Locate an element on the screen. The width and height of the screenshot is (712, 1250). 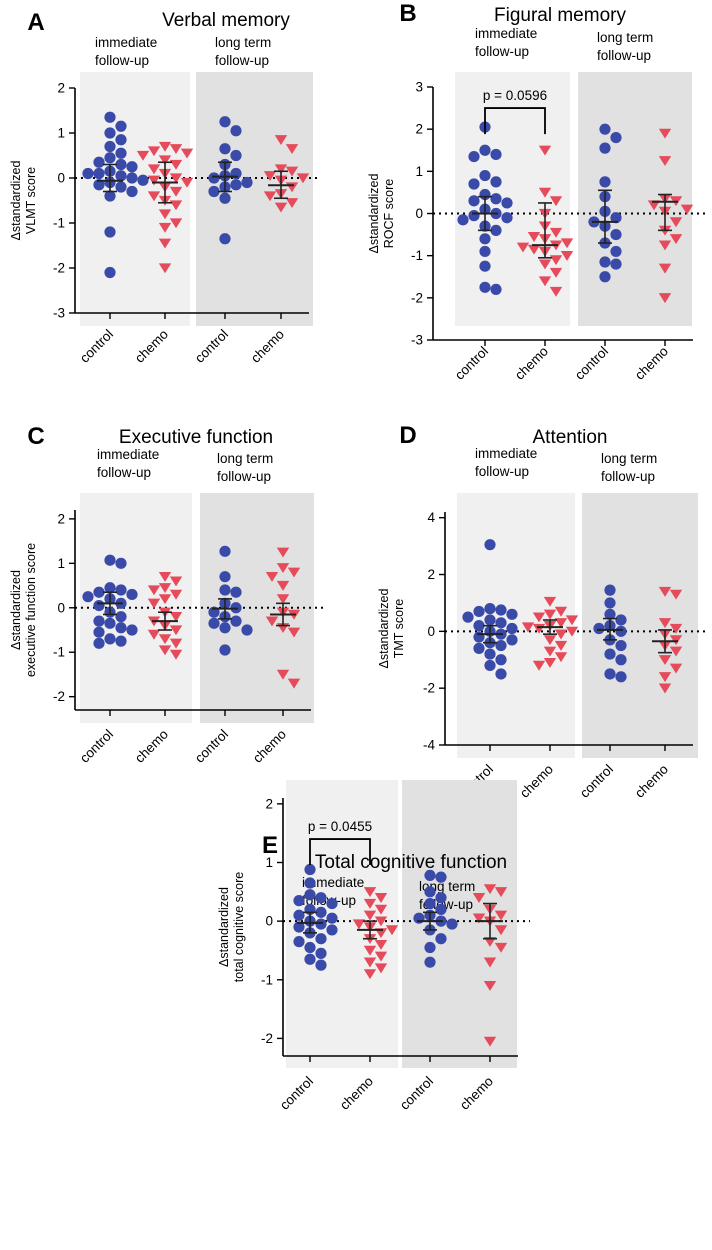
y-tick-label: 4 is located at coordinates (431, 517).